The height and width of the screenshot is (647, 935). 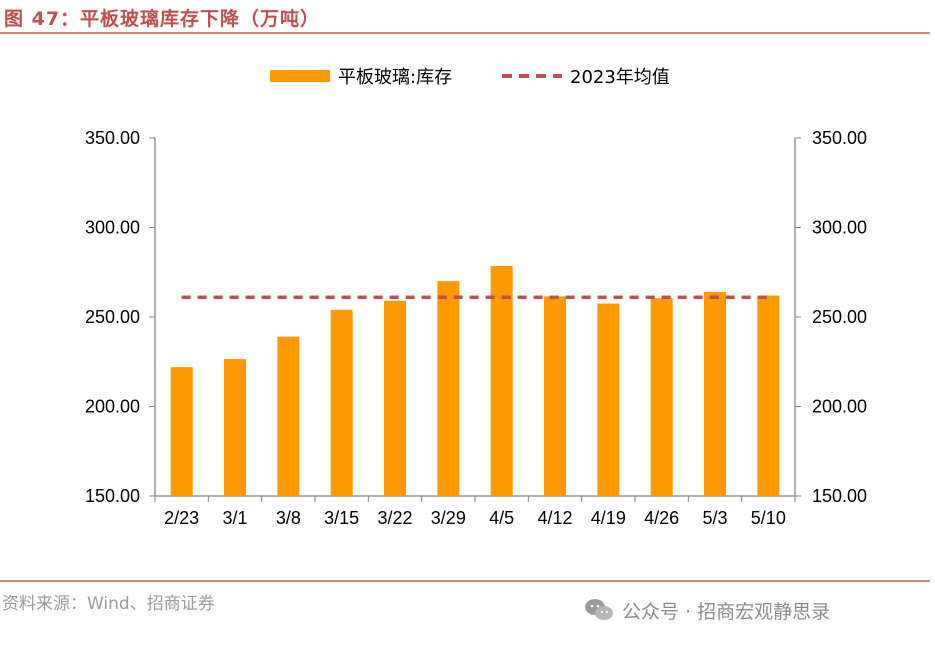 What do you see at coordinates (554, 518) in the screenshot?
I see `x-tick-label: 4/12` at bounding box center [554, 518].